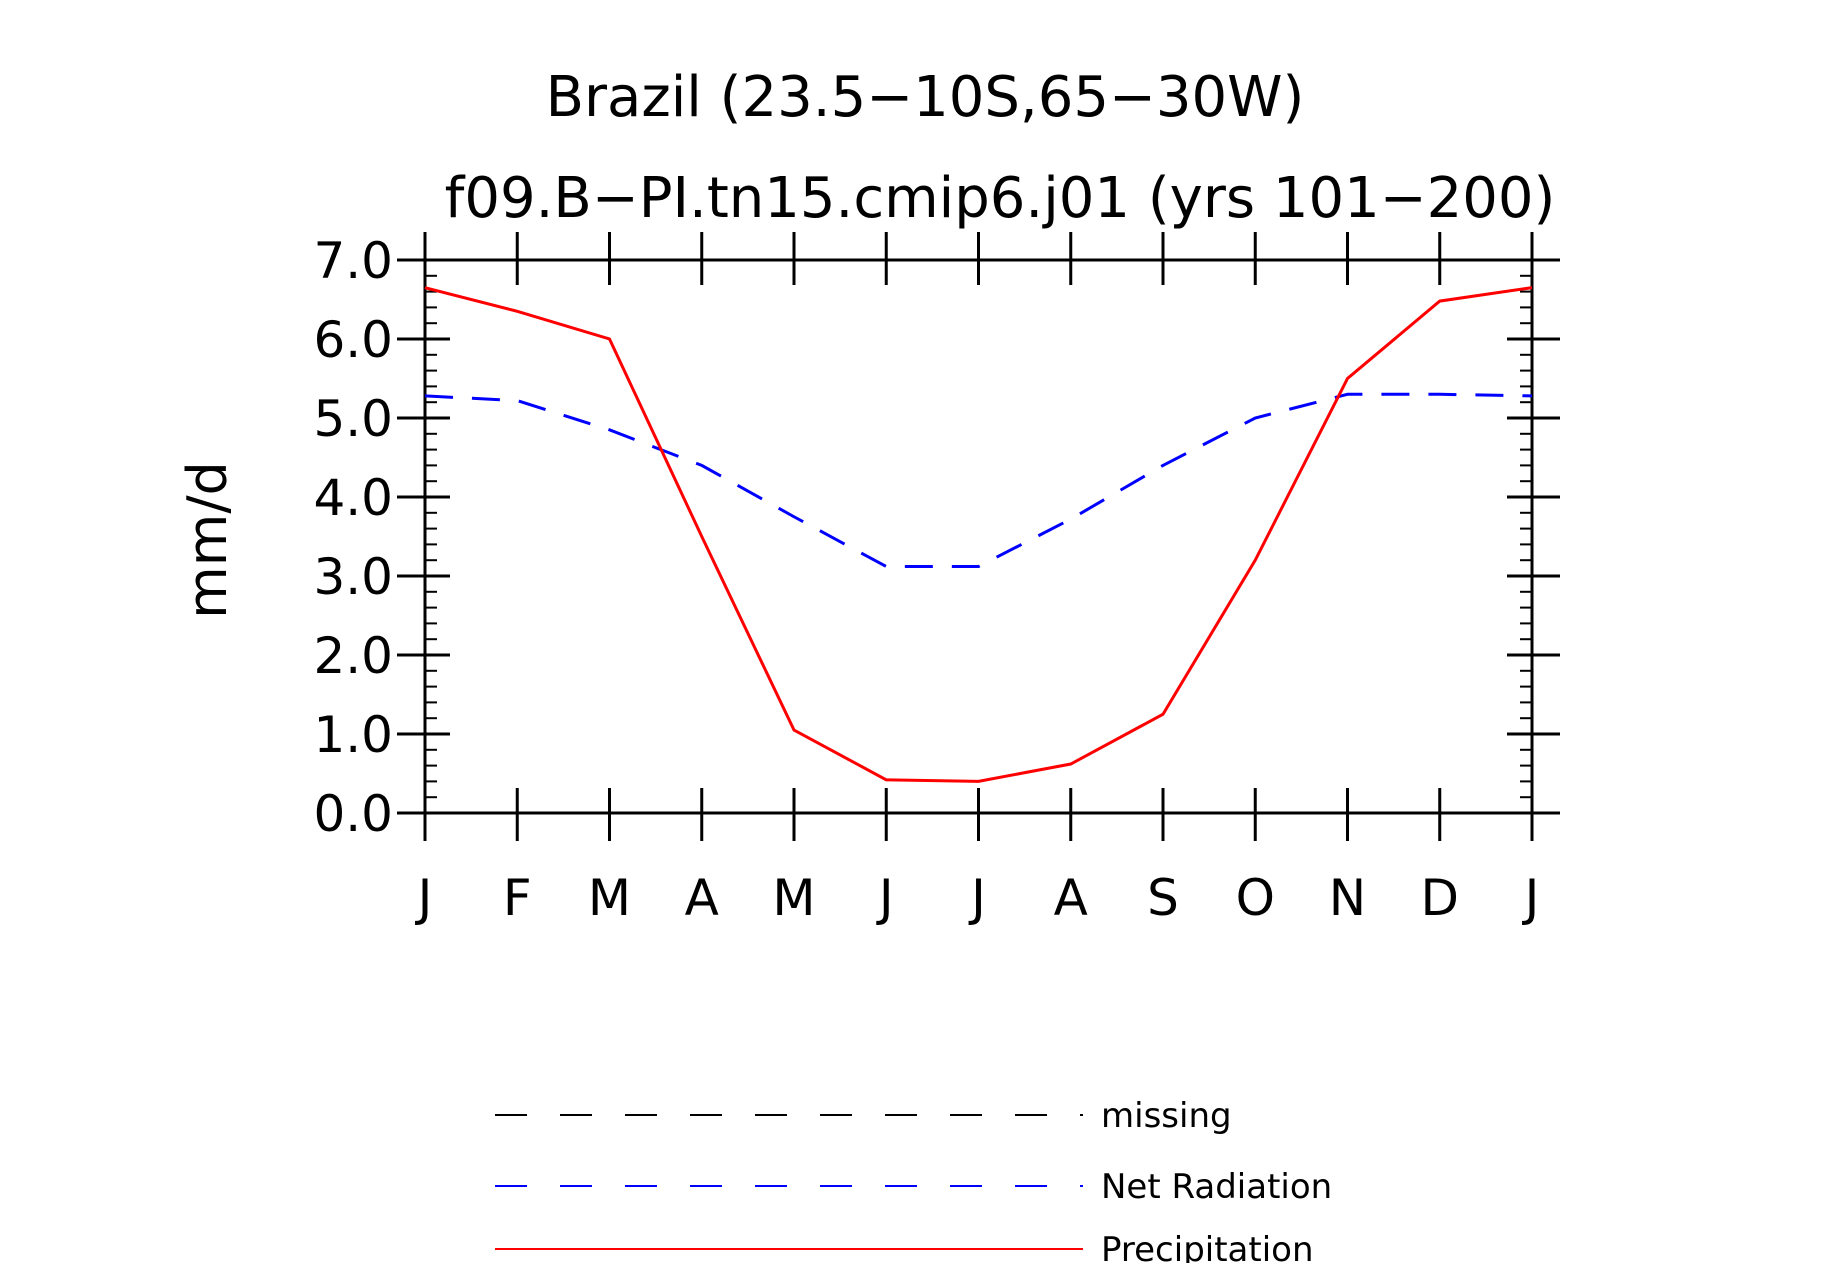 The image size is (1836, 1263). Describe the element at coordinates (1166, 1116) in the screenshot. I see `legend-label: missing` at that location.